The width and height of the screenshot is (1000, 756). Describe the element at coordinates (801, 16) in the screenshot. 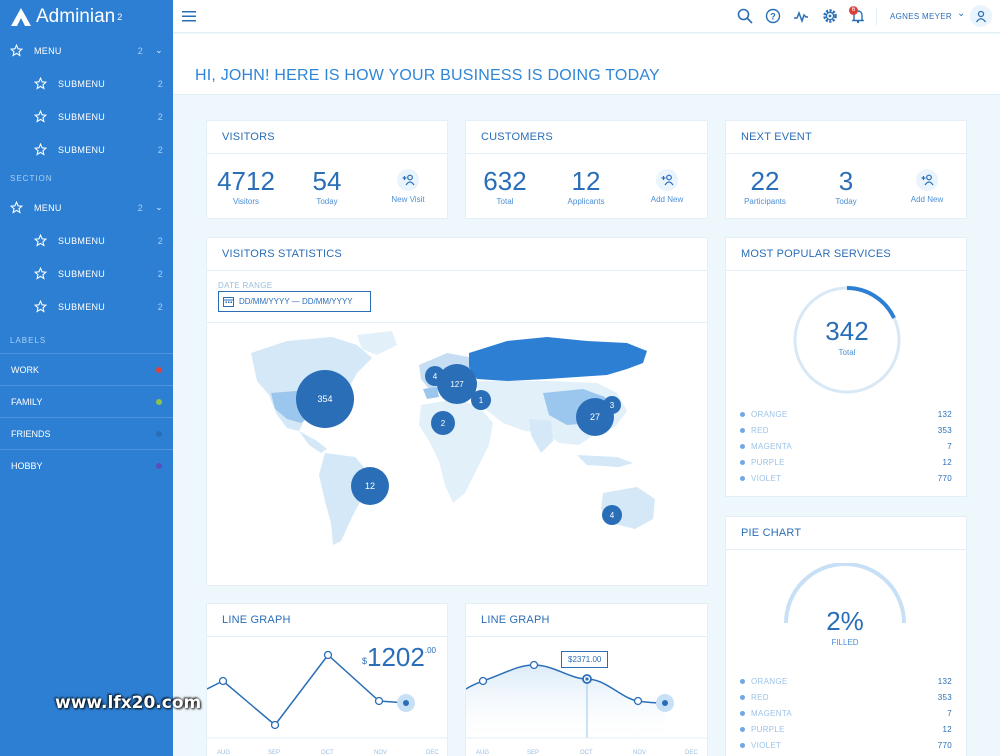

I see `activity-icon` at that location.